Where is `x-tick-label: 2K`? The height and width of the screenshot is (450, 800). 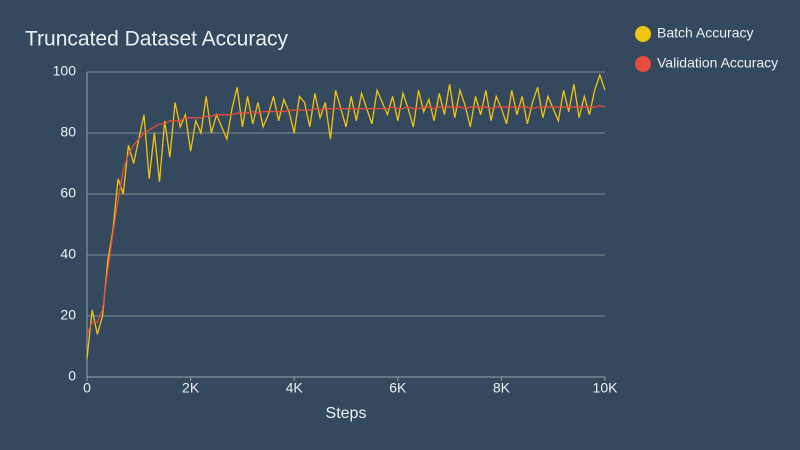
x-tick-label: 2K is located at coordinates (191, 388).